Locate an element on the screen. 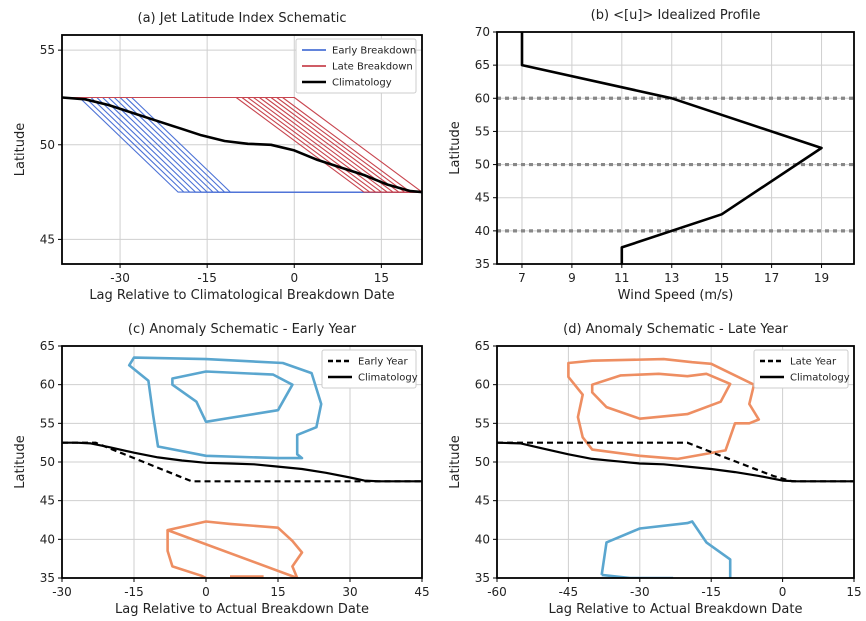 The height and width of the screenshot is (621, 866). chart-title: (a) Jet Latitude Index Schematic is located at coordinates (242, 18).